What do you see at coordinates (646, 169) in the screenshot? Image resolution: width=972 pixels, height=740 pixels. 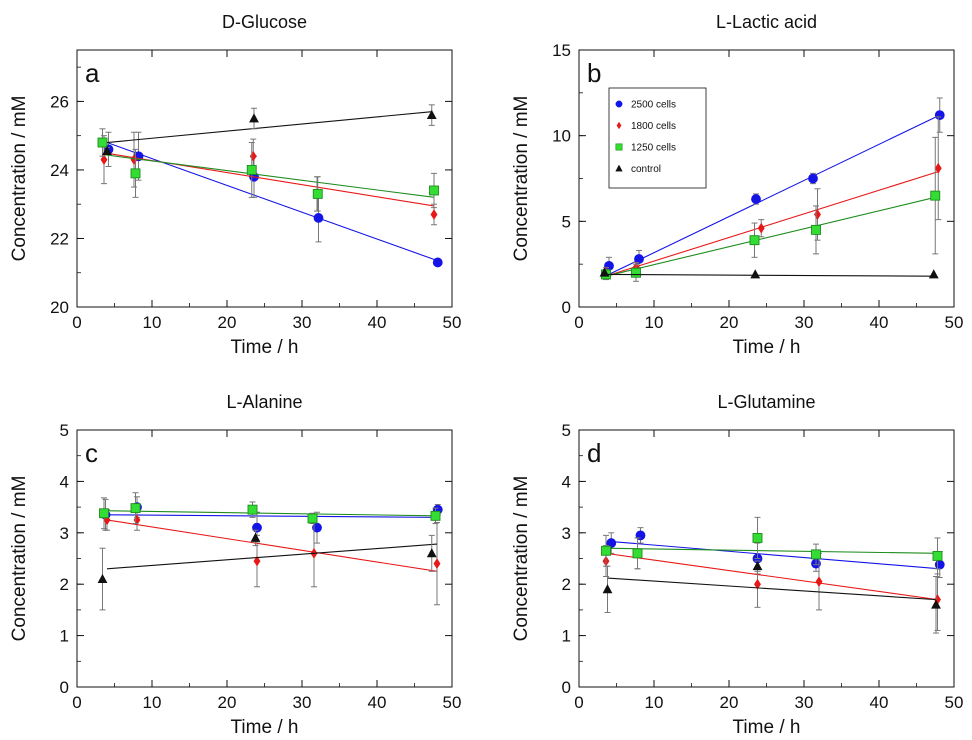 I see `legend-label: control` at bounding box center [646, 169].